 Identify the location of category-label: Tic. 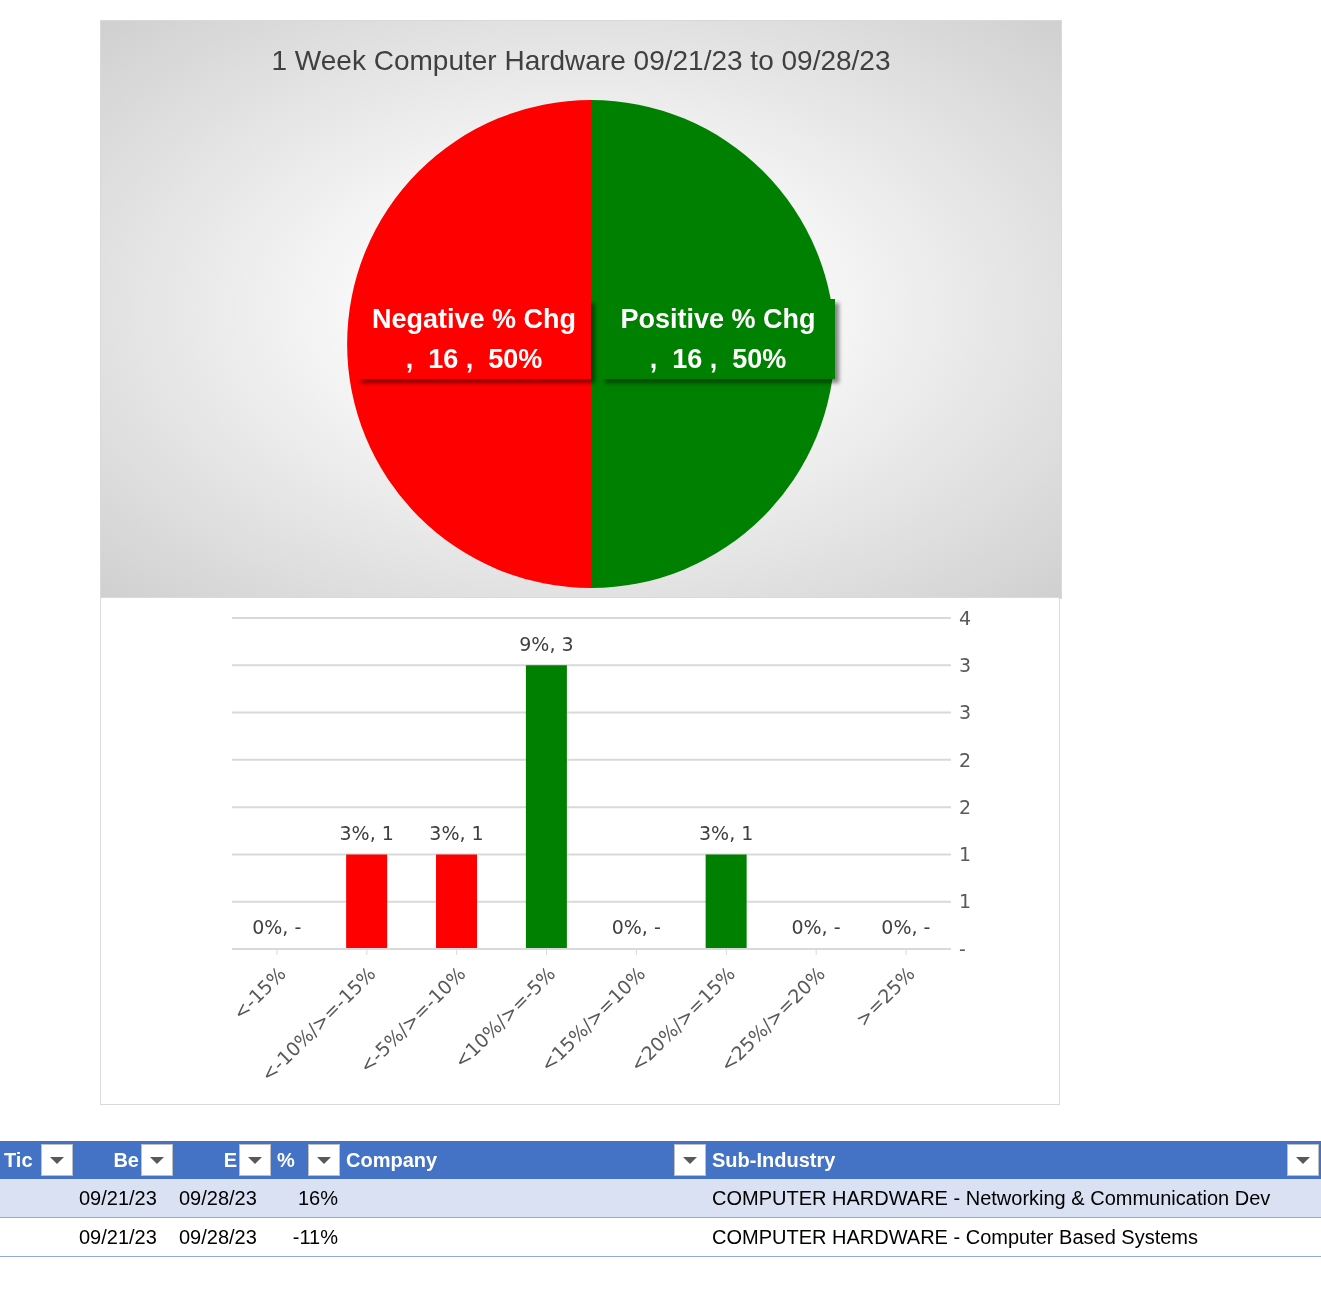
(19, 1160).